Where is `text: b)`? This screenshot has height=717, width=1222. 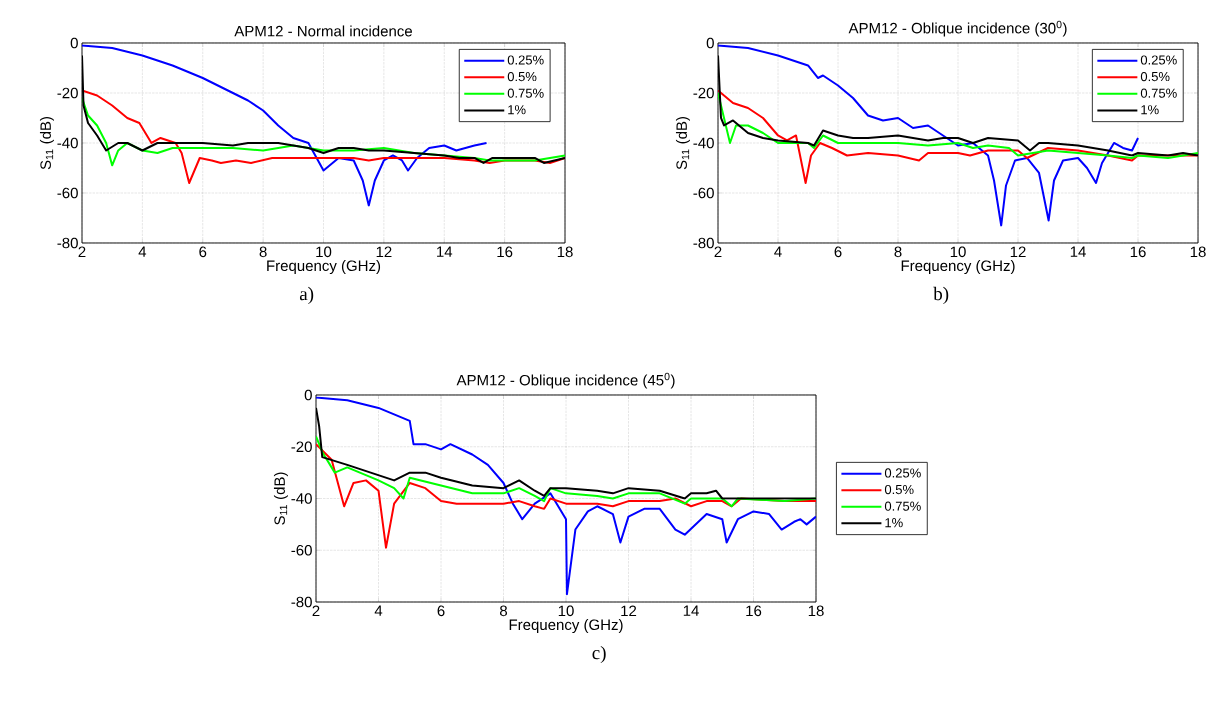
text: b) is located at coordinates (941, 295).